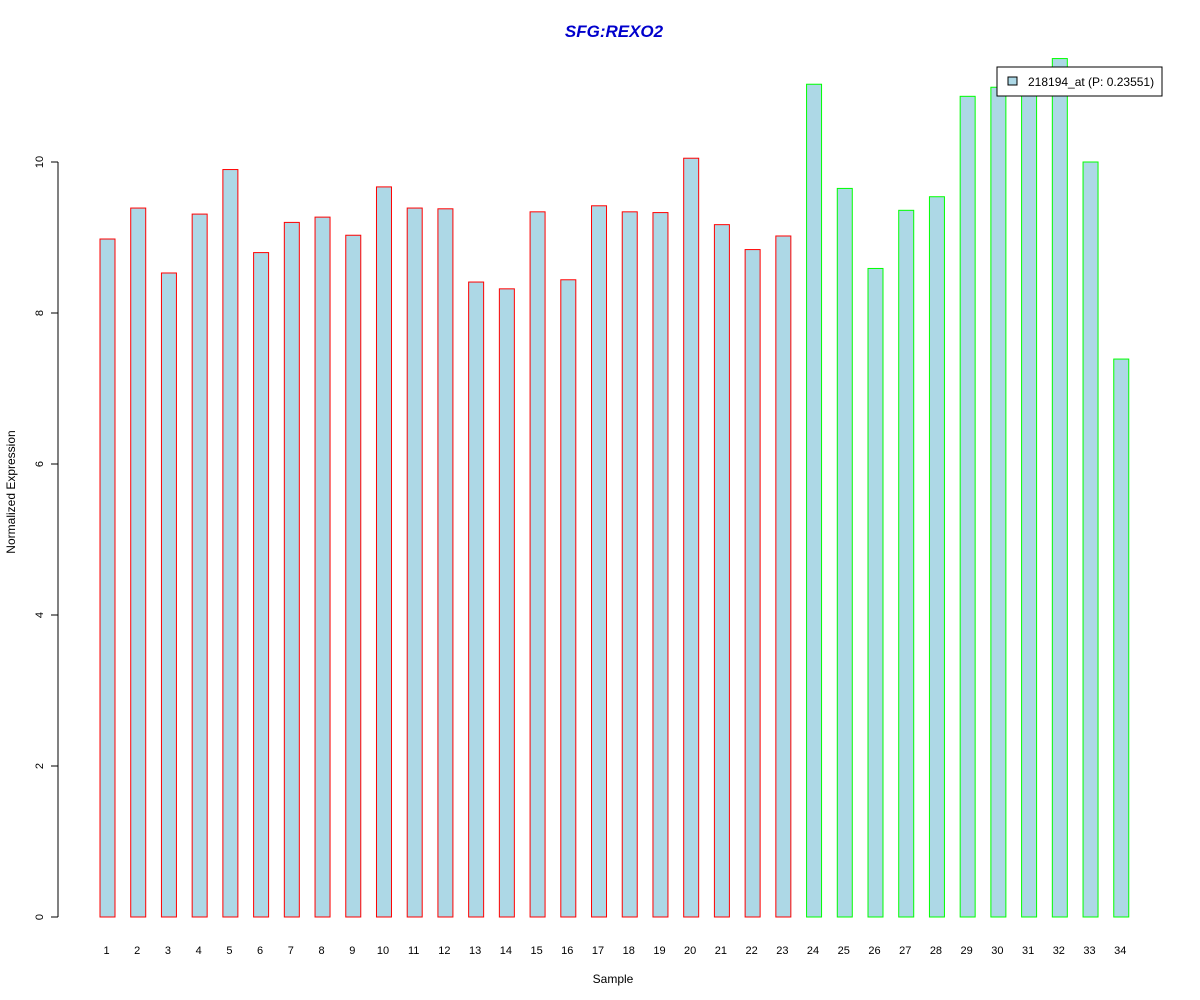 This screenshot has height=1000, width=1200. I want to click on x-tick-label: 3, so click(168, 951).